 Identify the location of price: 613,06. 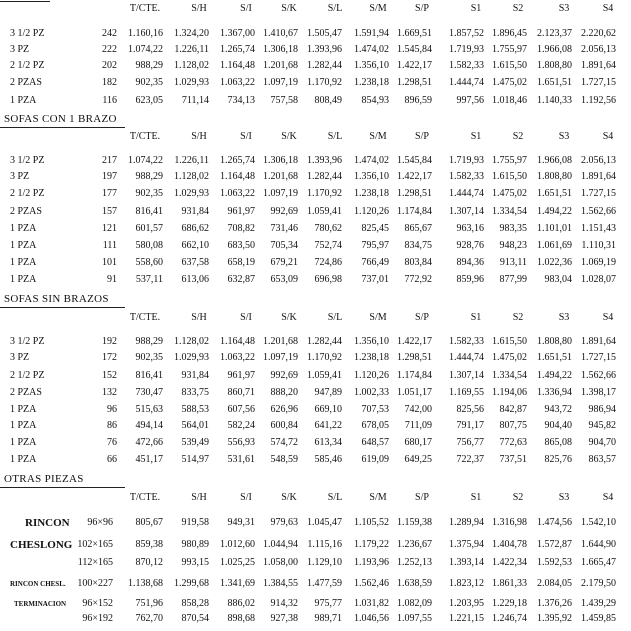
(195, 279).